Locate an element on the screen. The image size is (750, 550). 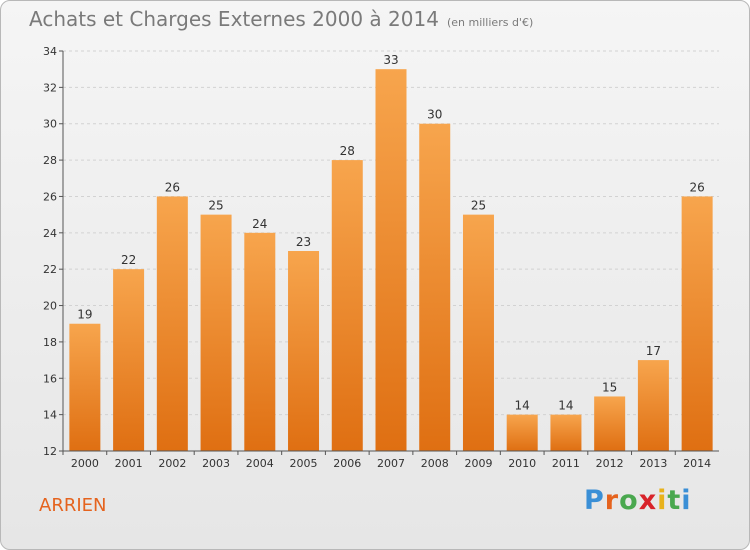
chart-title: Achats et Charges Externes 2000 à 2014 is located at coordinates (234, 19).